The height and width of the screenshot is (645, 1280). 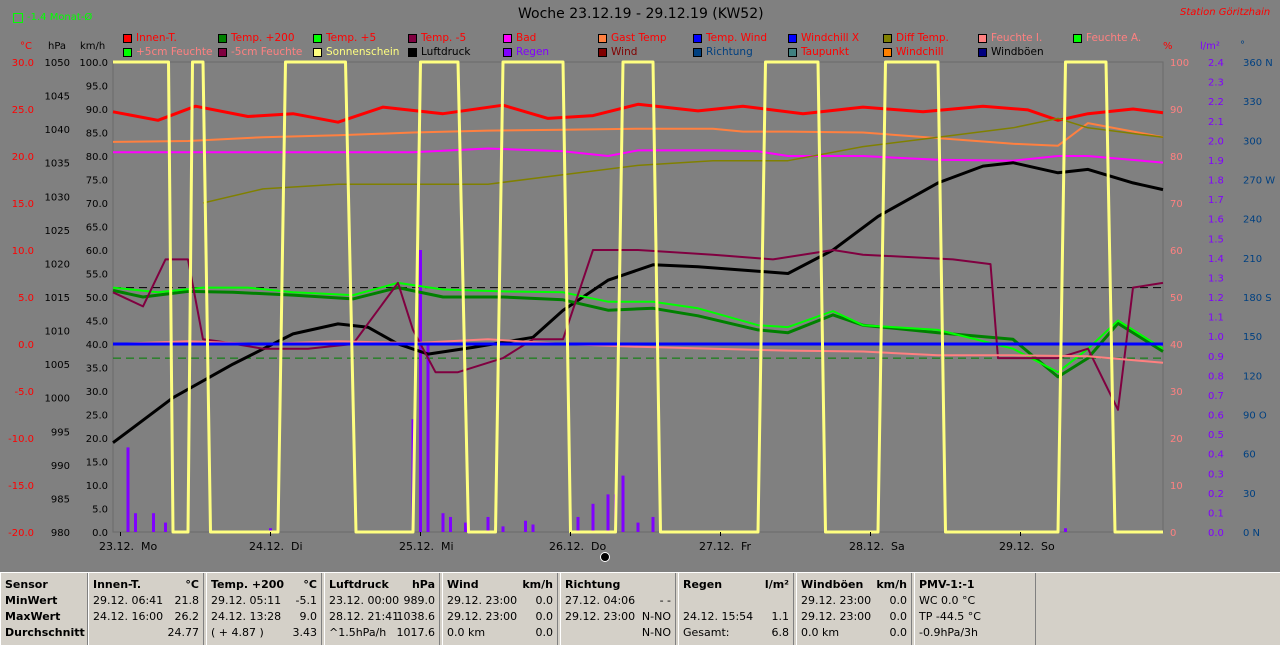 What do you see at coordinates (97, 275) in the screenshot?
I see `wind-axis-tick: 55.0` at bounding box center [97, 275].